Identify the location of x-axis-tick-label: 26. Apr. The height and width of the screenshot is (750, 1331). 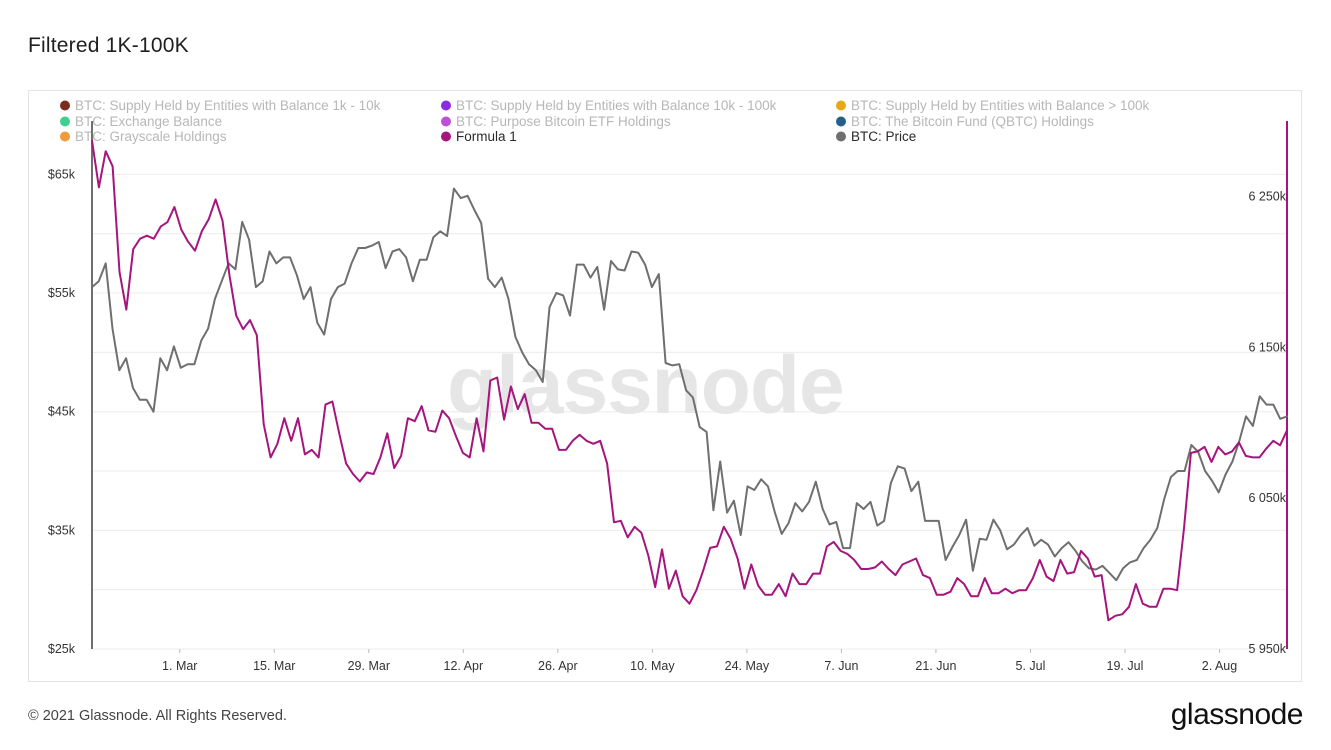
(558, 666).